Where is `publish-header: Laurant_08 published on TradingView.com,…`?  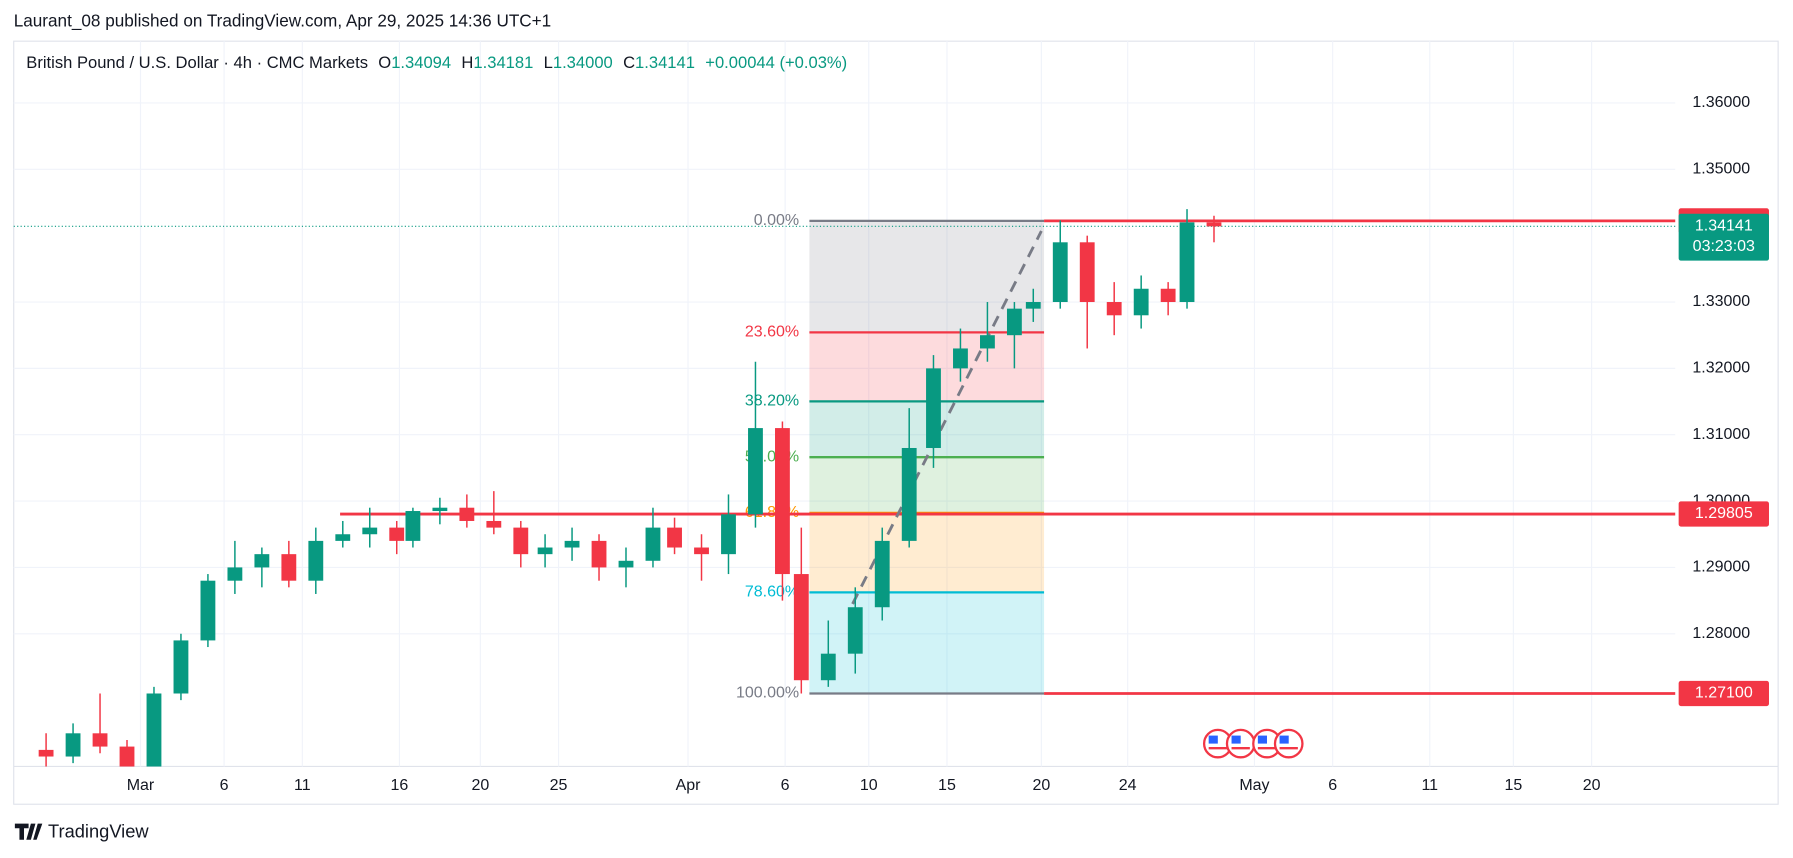 publish-header: Laurant_08 published on TradingView.com,… is located at coordinates (282, 20).